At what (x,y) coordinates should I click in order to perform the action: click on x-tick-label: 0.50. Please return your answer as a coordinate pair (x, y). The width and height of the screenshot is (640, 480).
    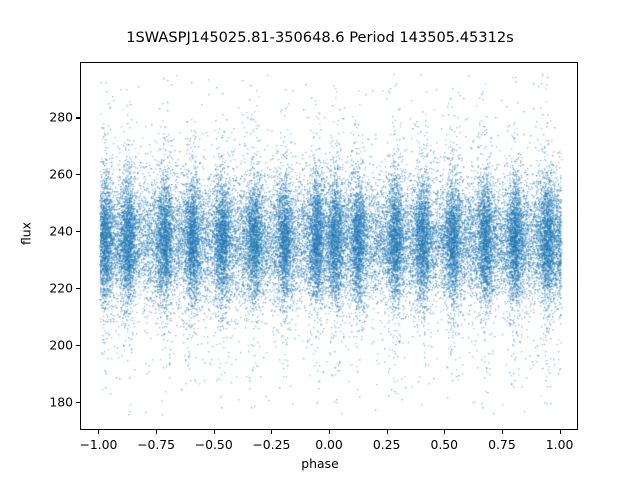
    Looking at the image, I should click on (444, 444).